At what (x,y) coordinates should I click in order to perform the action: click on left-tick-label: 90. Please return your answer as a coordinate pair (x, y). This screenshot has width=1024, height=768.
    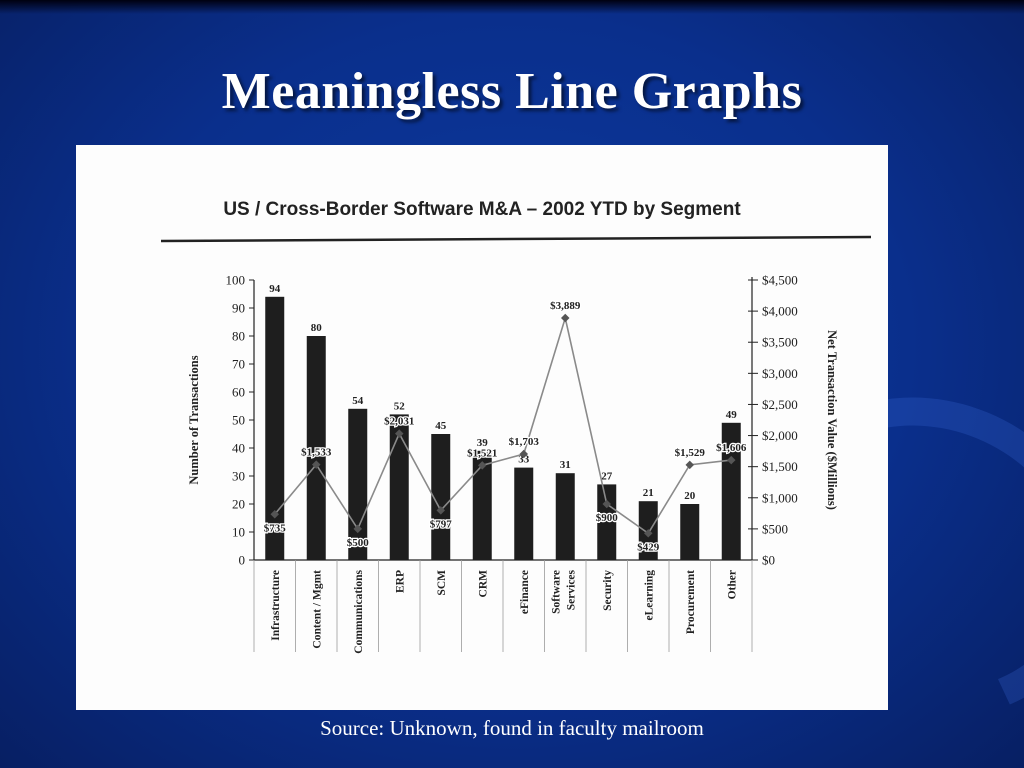
    Looking at the image, I should click on (238, 308).